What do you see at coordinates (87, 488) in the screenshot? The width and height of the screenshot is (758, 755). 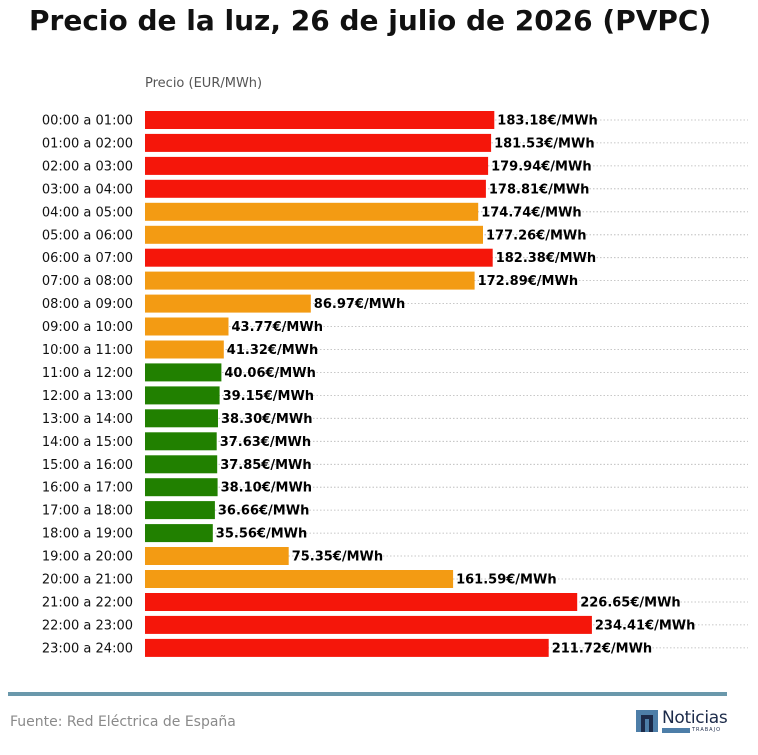 I see `category-label: 16:00 a 17:00` at bounding box center [87, 488].